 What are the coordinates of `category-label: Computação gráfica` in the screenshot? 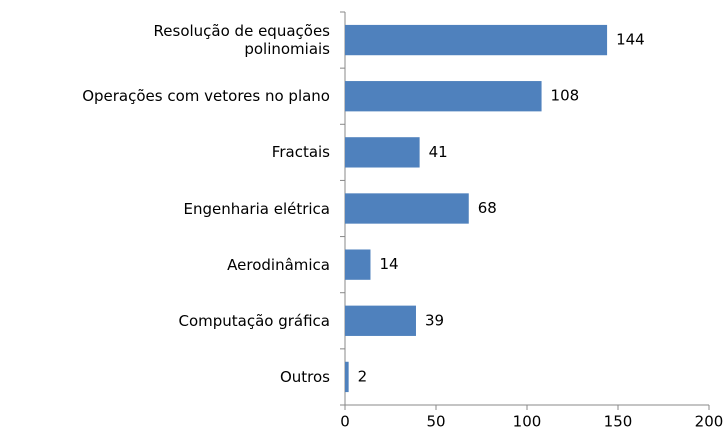 It's located at (254, 320).